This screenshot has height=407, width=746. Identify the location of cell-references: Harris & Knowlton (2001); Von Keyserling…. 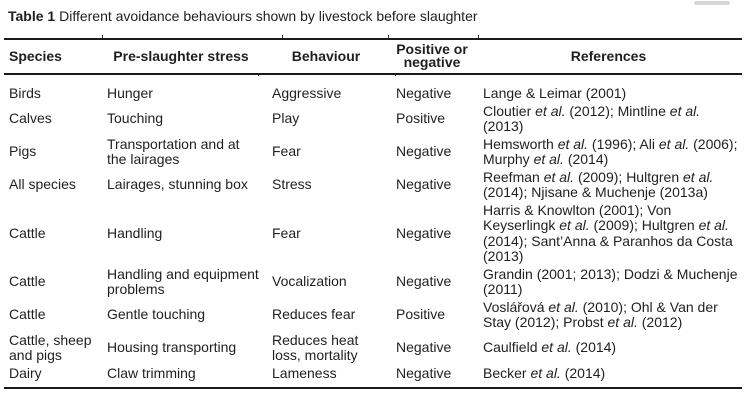
(608, 234).